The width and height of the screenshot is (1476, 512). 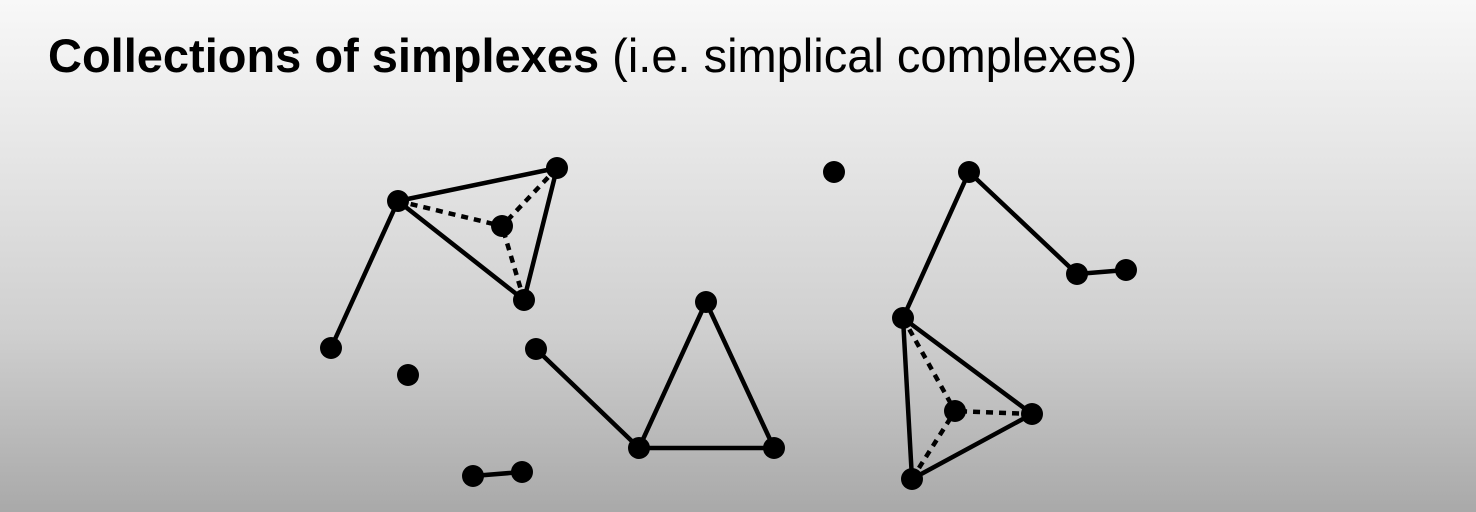 I want to click on tetrahedron-left-hidden-edge-a, so click(x=450, y=213).